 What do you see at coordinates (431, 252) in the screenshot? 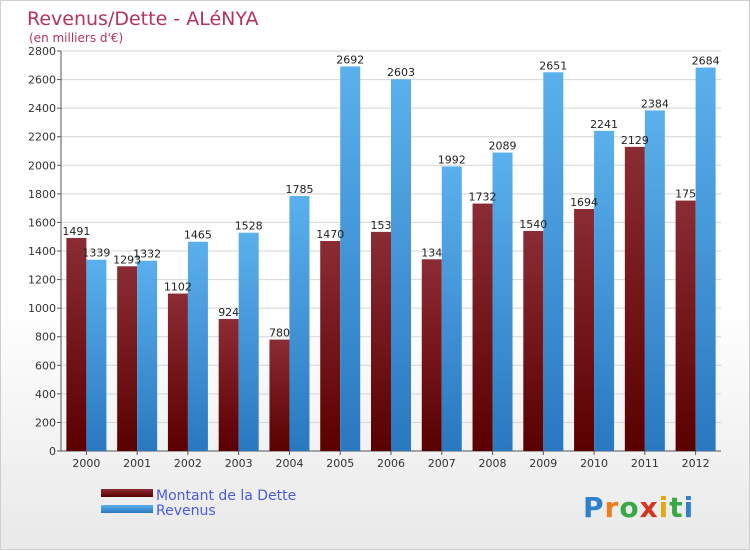
I see `data-label: 134` at bounding box center [431, 252].